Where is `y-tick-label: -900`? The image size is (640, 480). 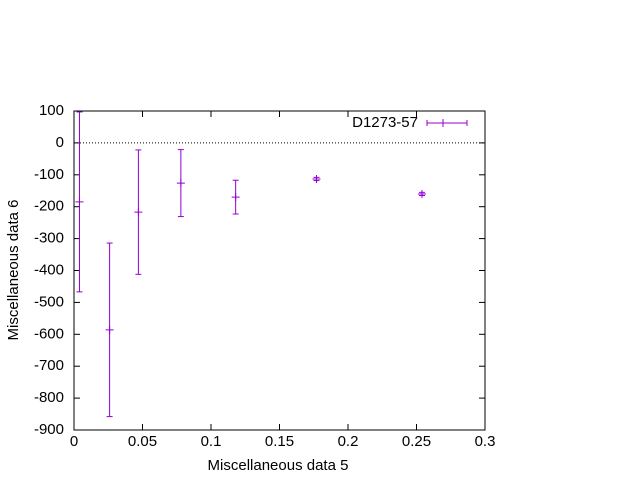 y-tick-label: -900 is located at coordinates (49, 429).